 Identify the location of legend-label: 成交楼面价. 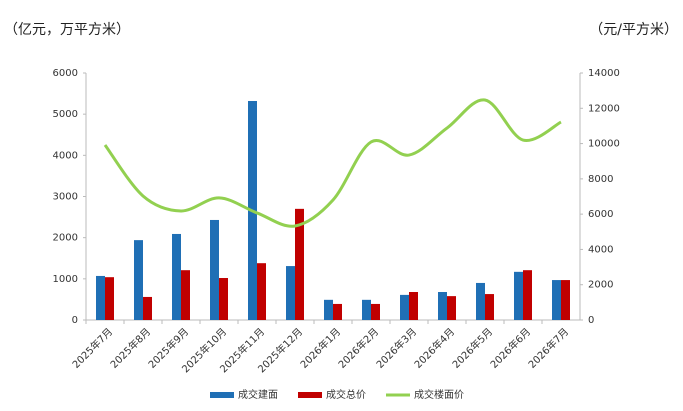
(439, 394).